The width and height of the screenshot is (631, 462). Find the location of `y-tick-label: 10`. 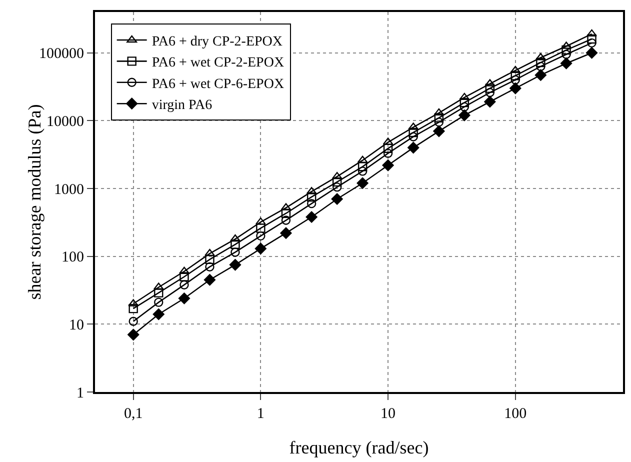

y-tick-label: 10 is located at coordinates (76, 325).